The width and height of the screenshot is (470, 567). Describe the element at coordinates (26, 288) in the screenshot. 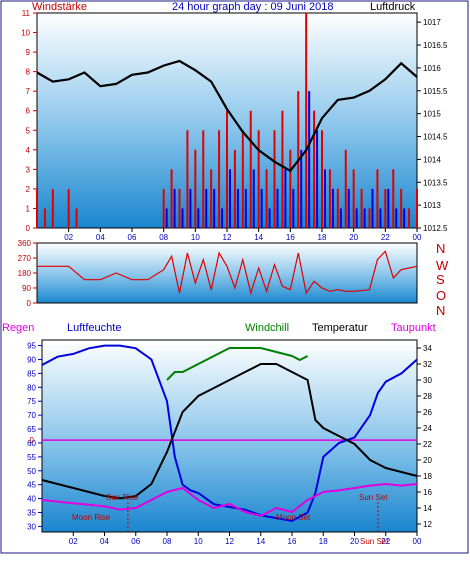

I see `direction-axis-tick-label: 90` at that location.